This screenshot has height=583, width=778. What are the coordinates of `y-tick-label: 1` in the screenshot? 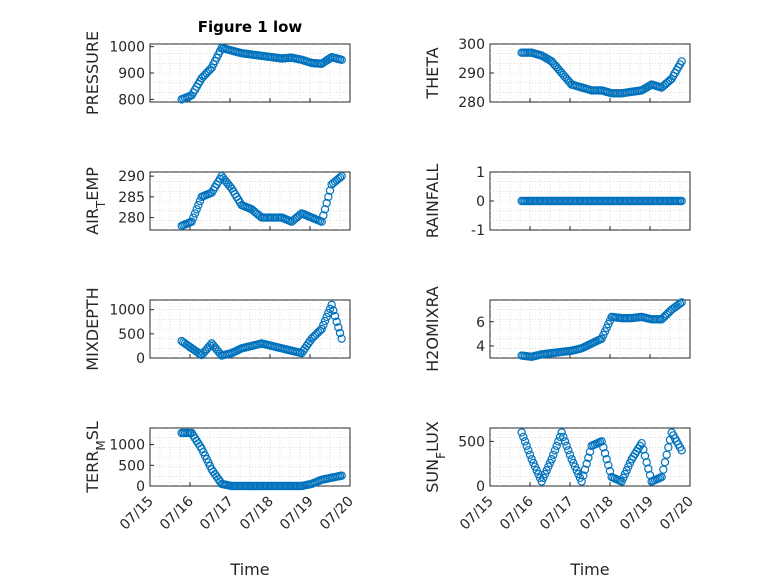 It's located at (480, 173).